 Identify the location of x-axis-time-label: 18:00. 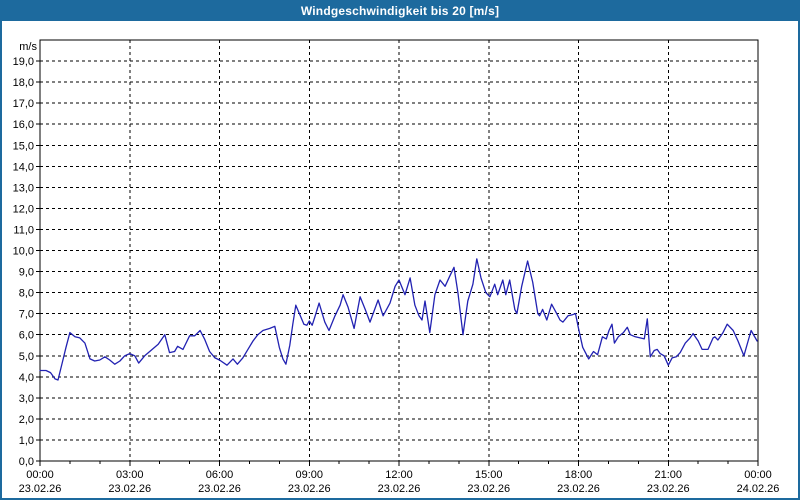
(579, 475).